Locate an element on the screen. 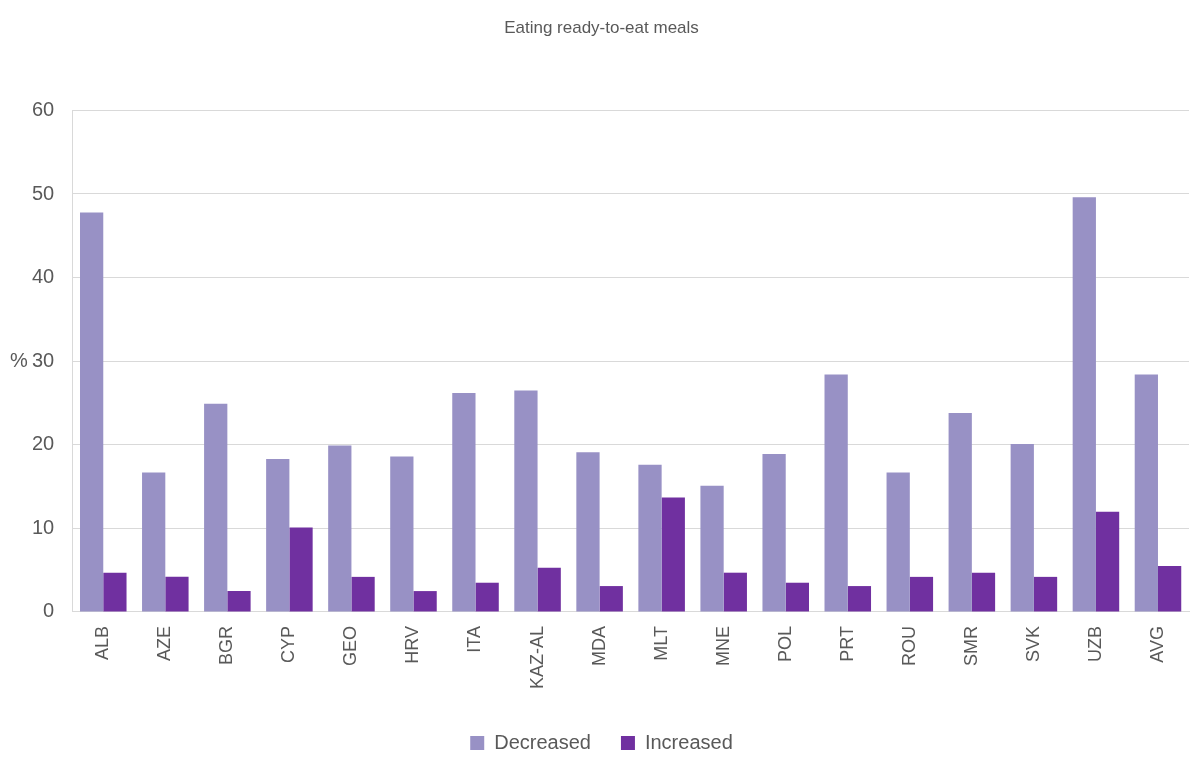  x-tick-label: MNE is located at coordinates (722, 645).